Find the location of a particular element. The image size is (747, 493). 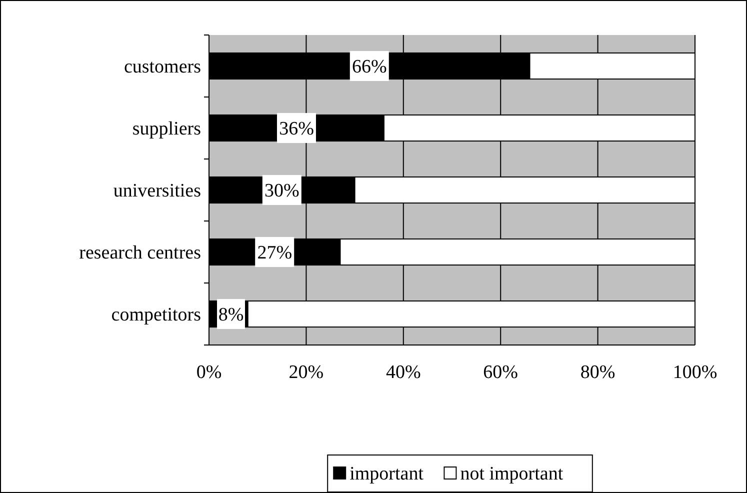

data-label: 30% is located at coordinates (282, 191).